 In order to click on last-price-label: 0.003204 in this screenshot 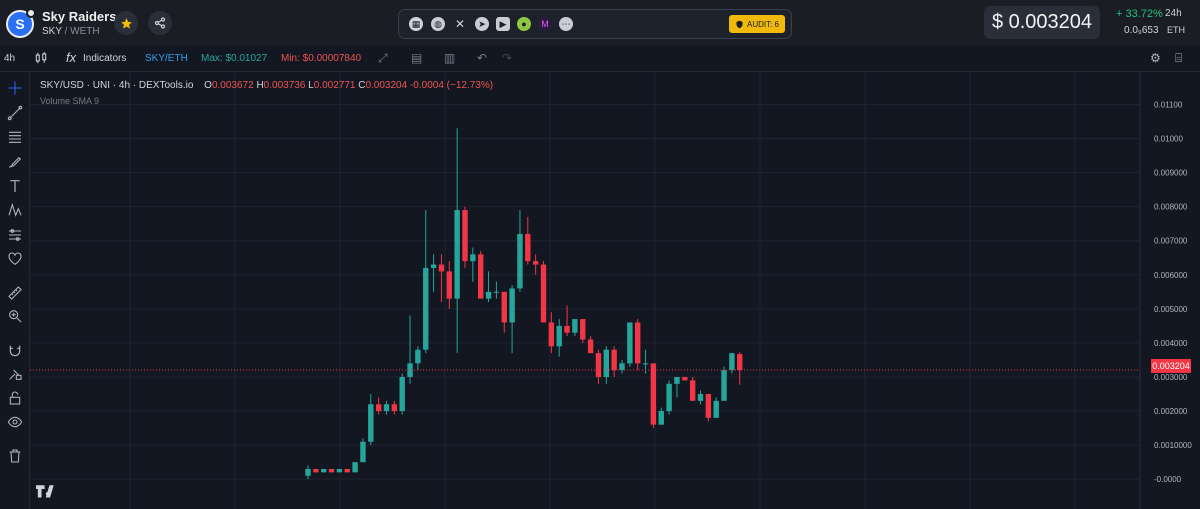, I will do `click(1171, 366)`.